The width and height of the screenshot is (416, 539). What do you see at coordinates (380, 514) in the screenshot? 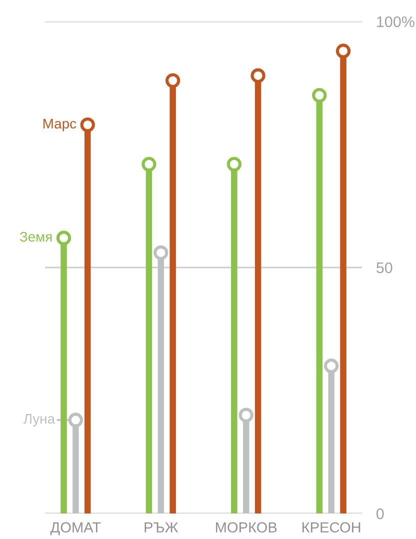
I see `y-tick-label: 0` at bounding box center [380, 514].